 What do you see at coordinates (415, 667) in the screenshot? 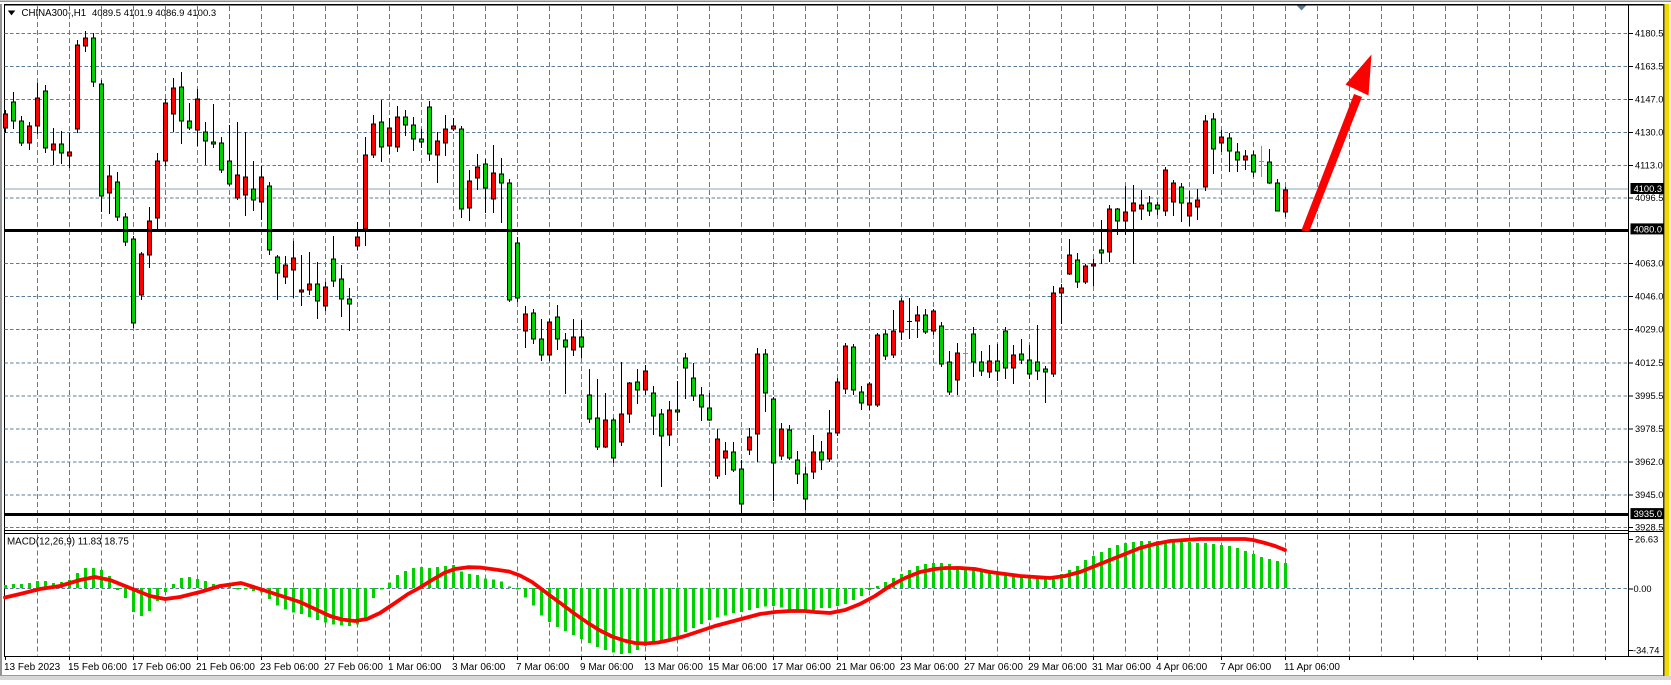
I see `svg-text: 1 Mar 06:00` at bounding box center [415, 667].